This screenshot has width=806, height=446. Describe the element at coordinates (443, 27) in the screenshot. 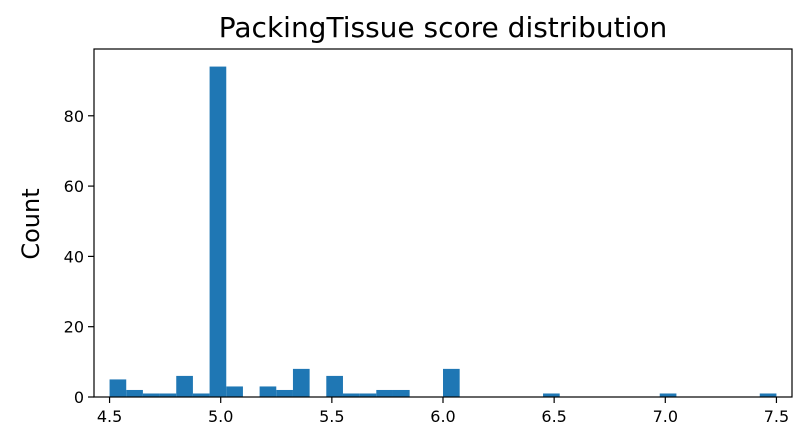

I see `chart-title: PackingTissue score distribution` at that location.